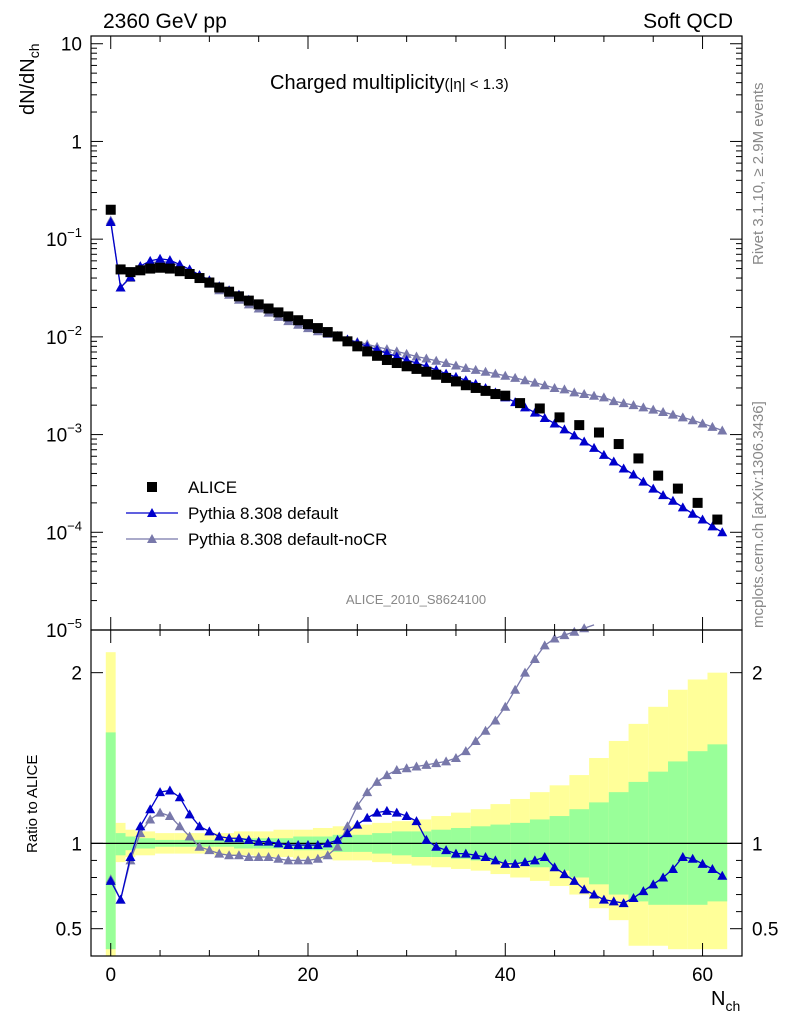 This screenshot has height=1024, width=786. I want to click on y-tick-label: 10, so click(71, 45).